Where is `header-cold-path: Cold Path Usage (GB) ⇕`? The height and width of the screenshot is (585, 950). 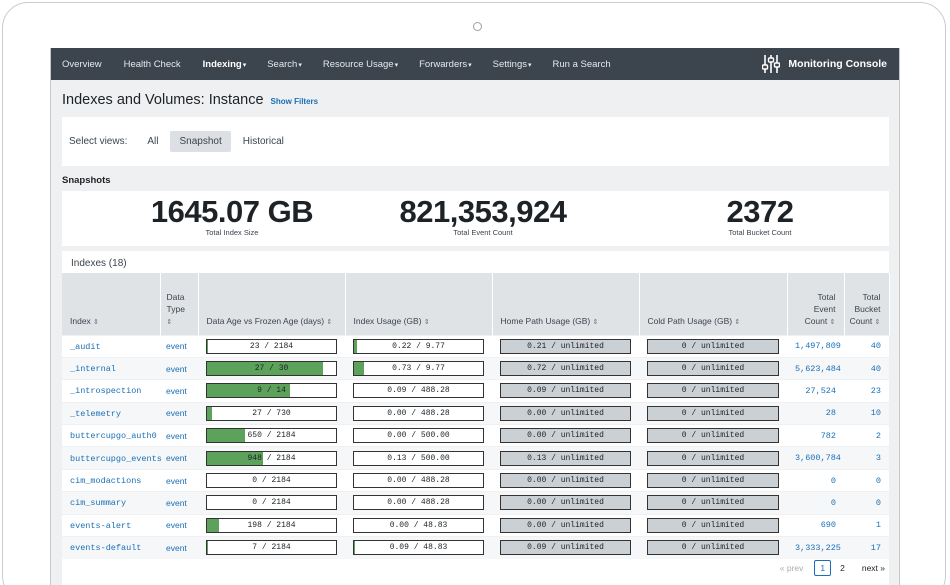
header-cold-path: Cold Path Usage (GB) ⇕ is located at coordinates (713, 304).